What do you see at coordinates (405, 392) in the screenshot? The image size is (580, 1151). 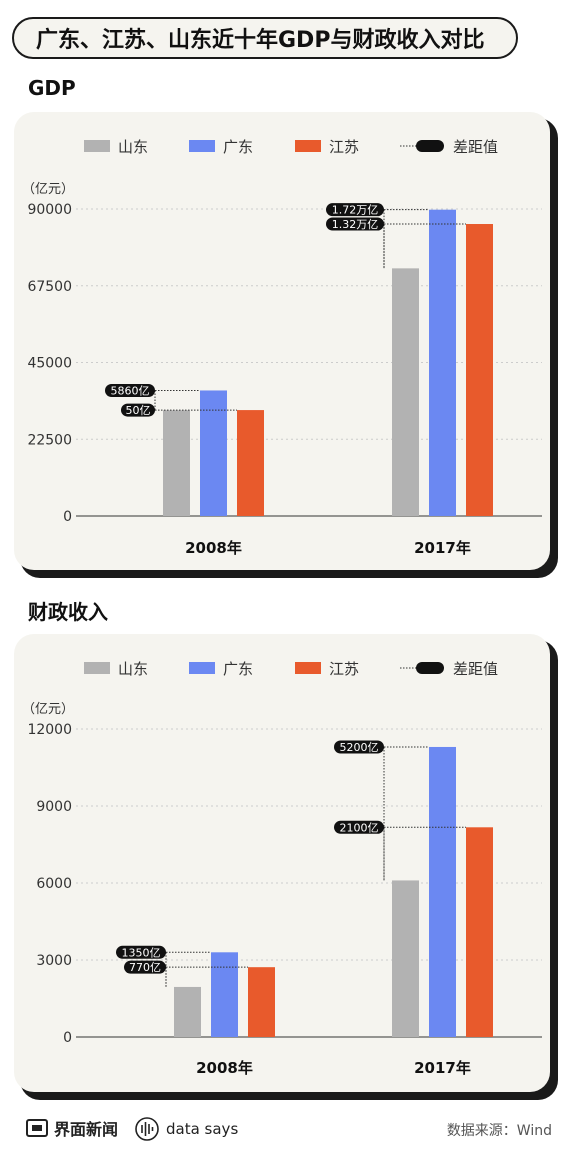 I see `gdp-bar-山东-1` at bounding box center [405, 392].